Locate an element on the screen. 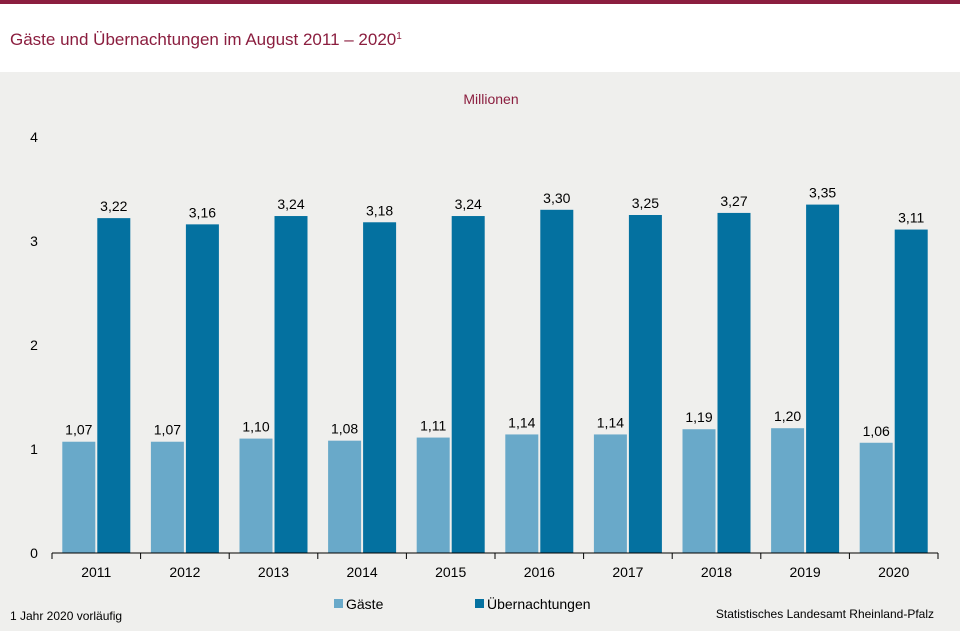  x-tick-label: 2019 is located at coordinates (805, 572).